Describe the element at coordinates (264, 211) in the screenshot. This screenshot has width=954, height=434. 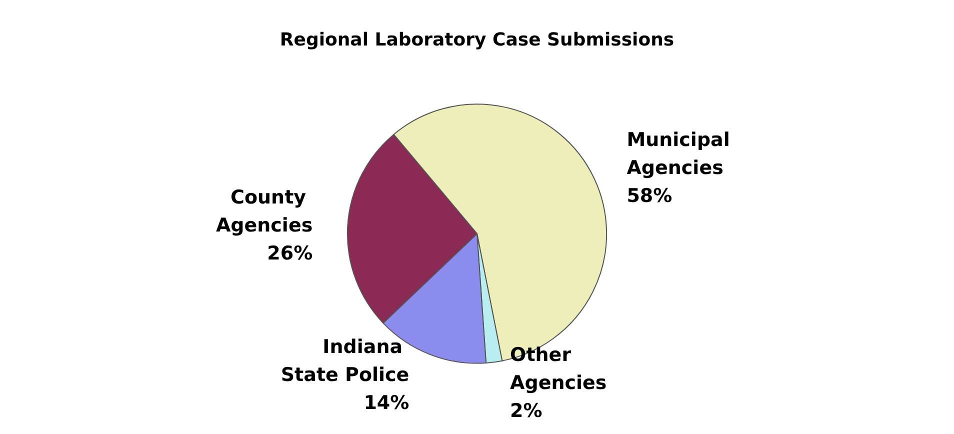
I see `slice-label: County Agencies` at that location.